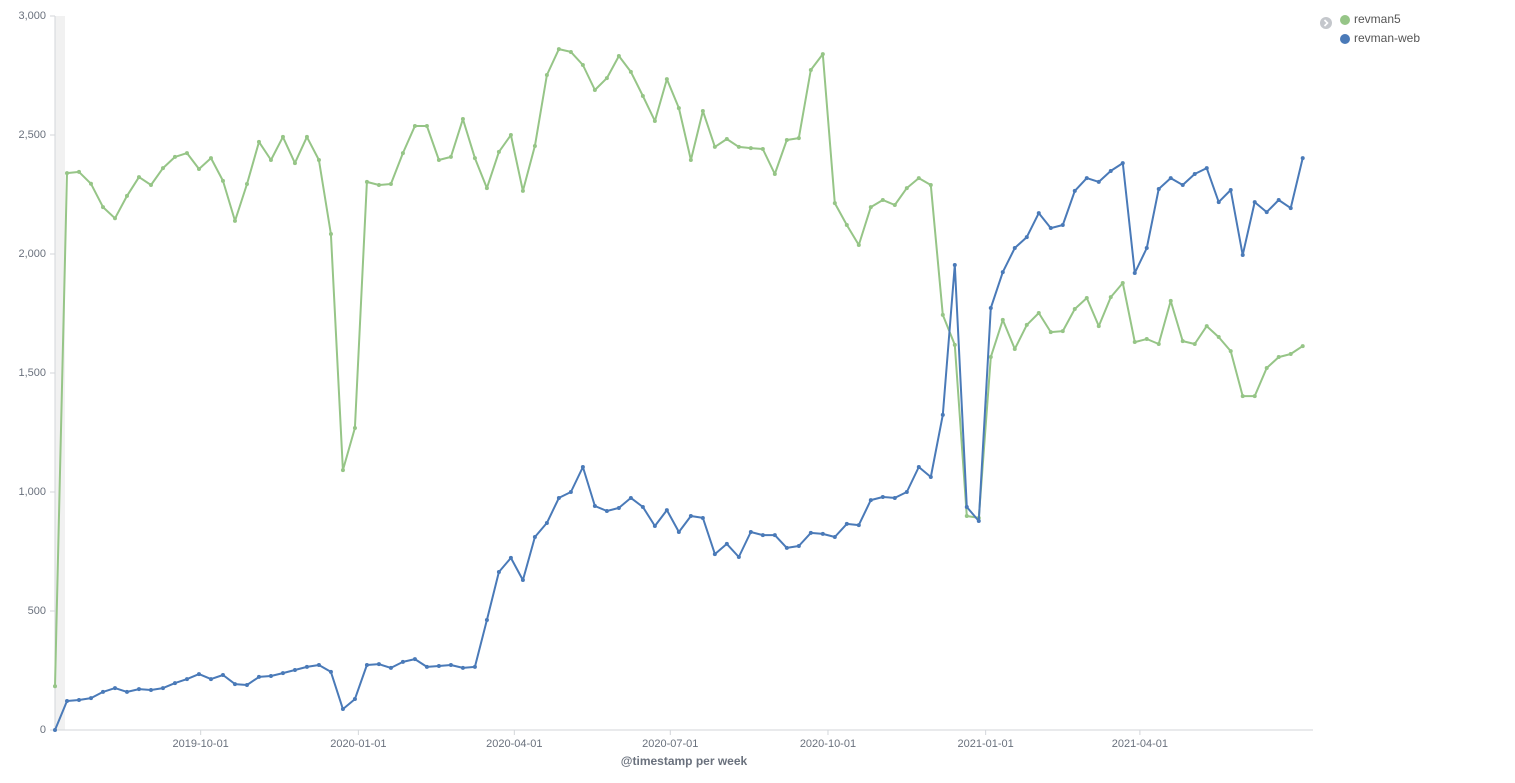 Image resolution: width=1515 pixels, height=783 pixels. What do you see at coordinates (1326, 23) in the screenshot?
I see `legend-toggle` at bounding box center [1326, 23].